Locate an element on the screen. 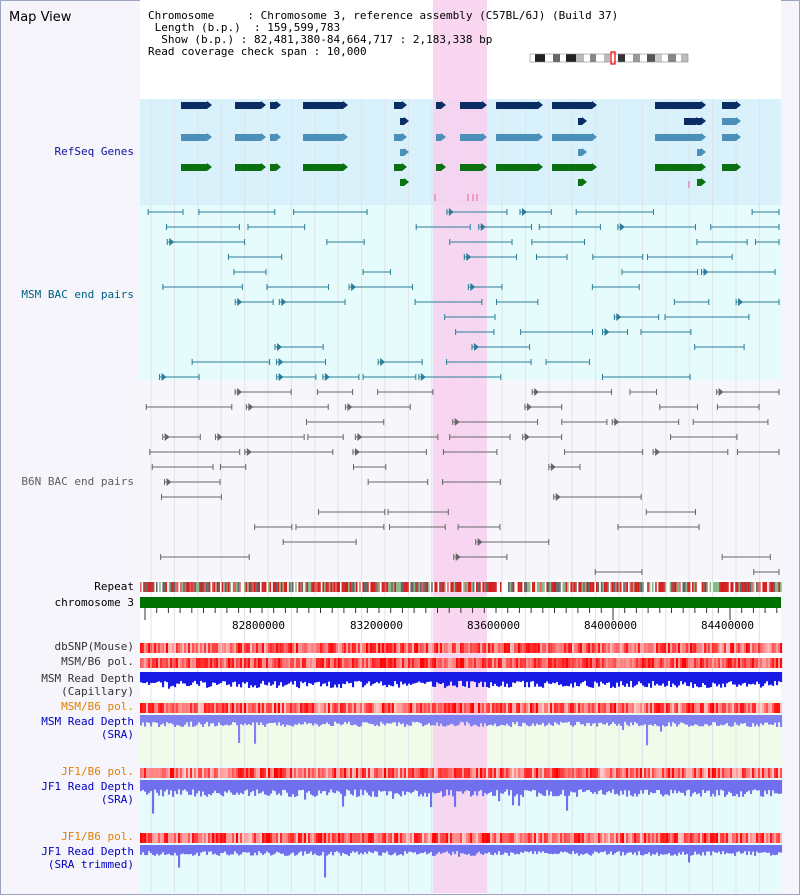  track-label-msm-depth-sra-1: MSM Read Depth is located at coordinates (87, 721).